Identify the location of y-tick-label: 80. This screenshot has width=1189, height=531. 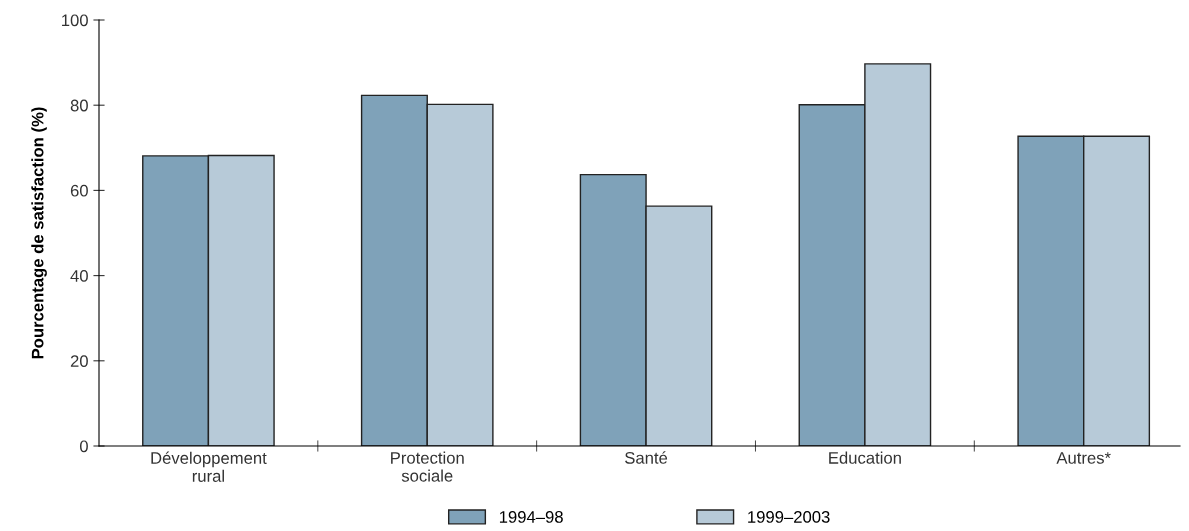
(79, 105).